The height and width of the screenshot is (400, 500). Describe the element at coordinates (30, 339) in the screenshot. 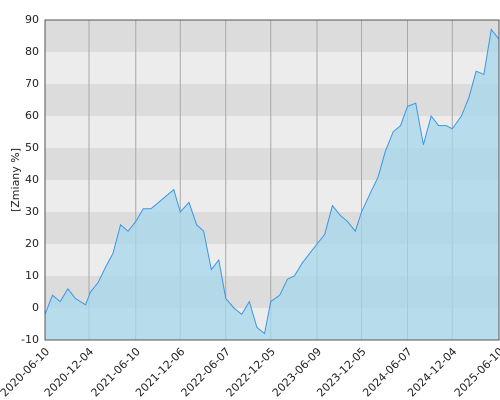

I see `y-tick-label: -10` at that location.